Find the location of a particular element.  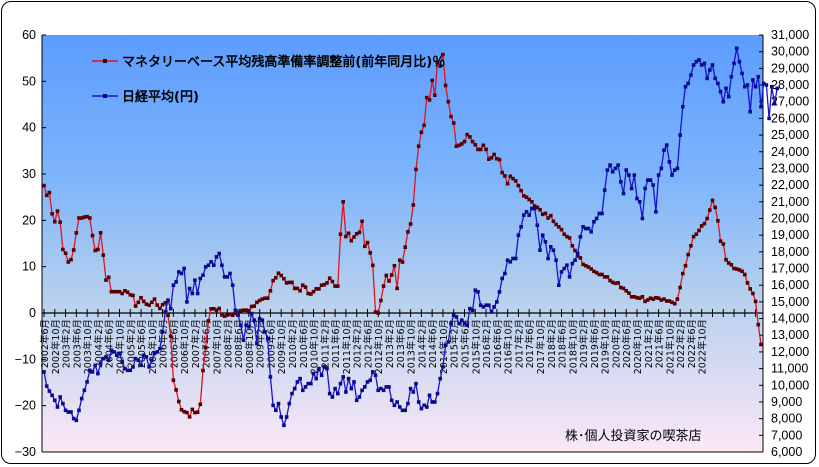

x-tick-label: 2022年2月 is located at coordinates (681, 343).